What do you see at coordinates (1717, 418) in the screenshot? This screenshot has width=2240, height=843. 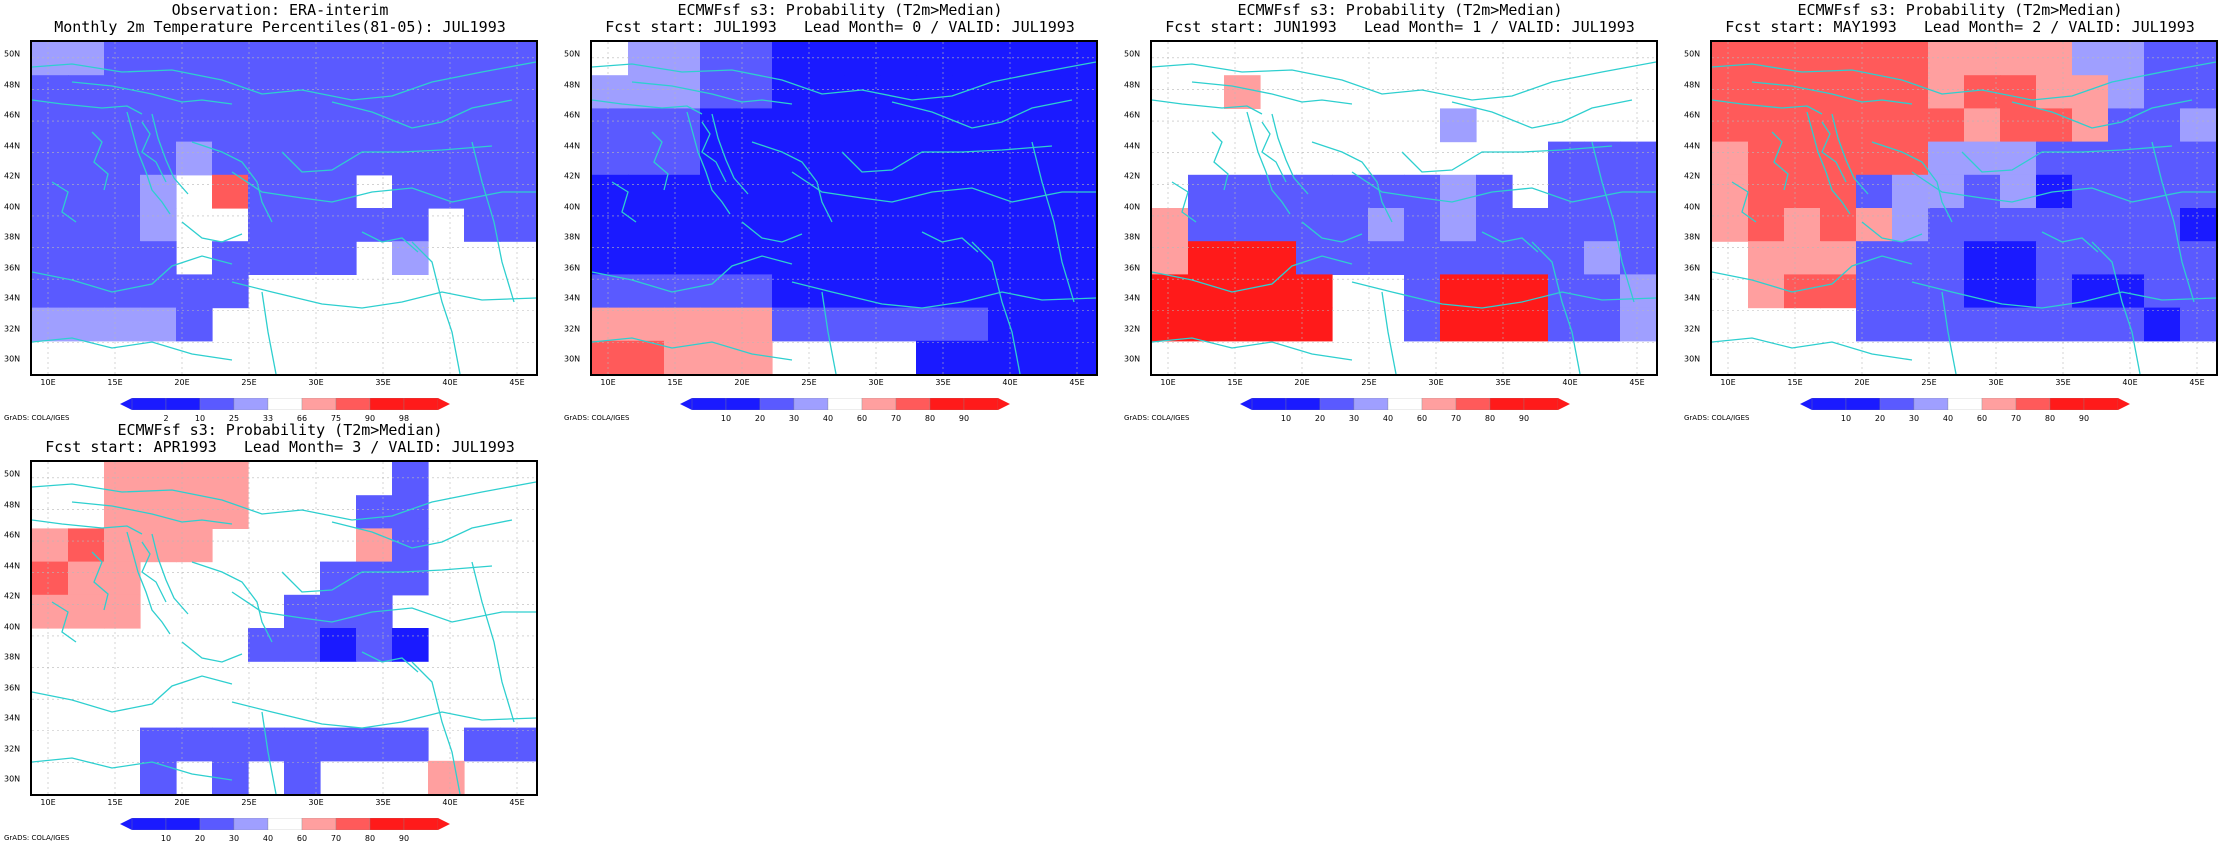 I see `credit-label: GrADS: COLA/IGES` at bounding box center [1717, 418].